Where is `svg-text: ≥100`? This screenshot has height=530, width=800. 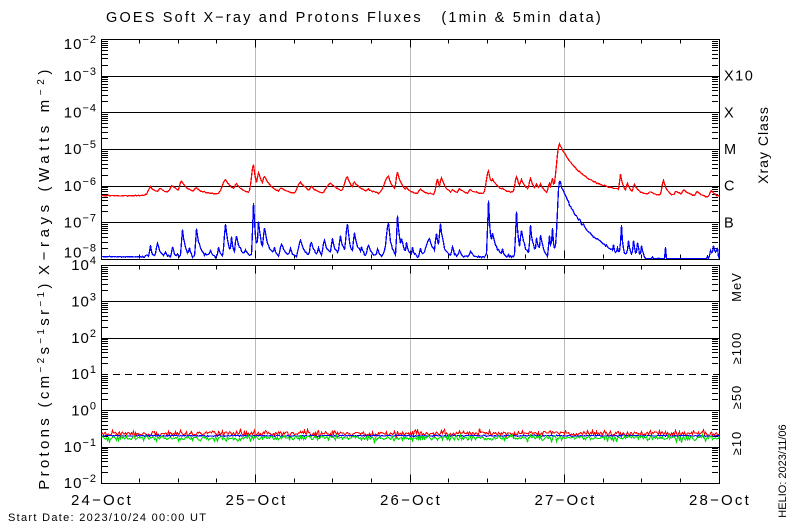 svg-text: ≥100 is located at coordinates (736, 348).